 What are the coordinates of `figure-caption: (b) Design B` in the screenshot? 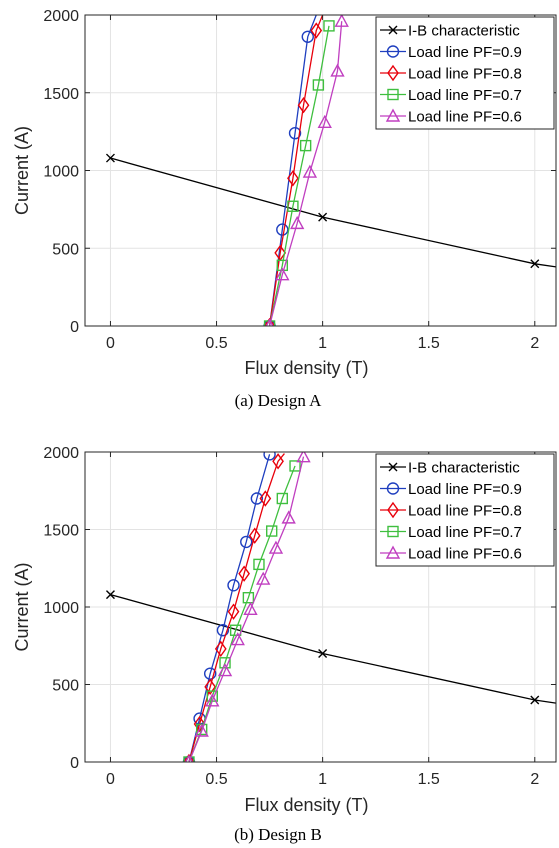 It's located at (278, 834).